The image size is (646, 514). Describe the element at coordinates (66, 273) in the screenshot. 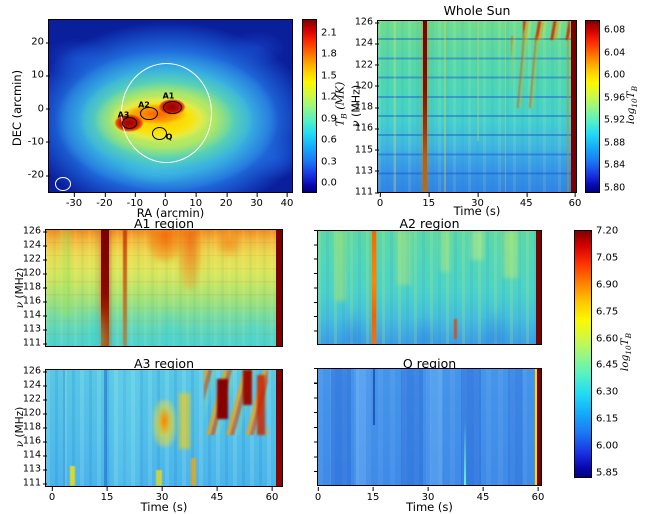

I see `green-column-feature` at that location.